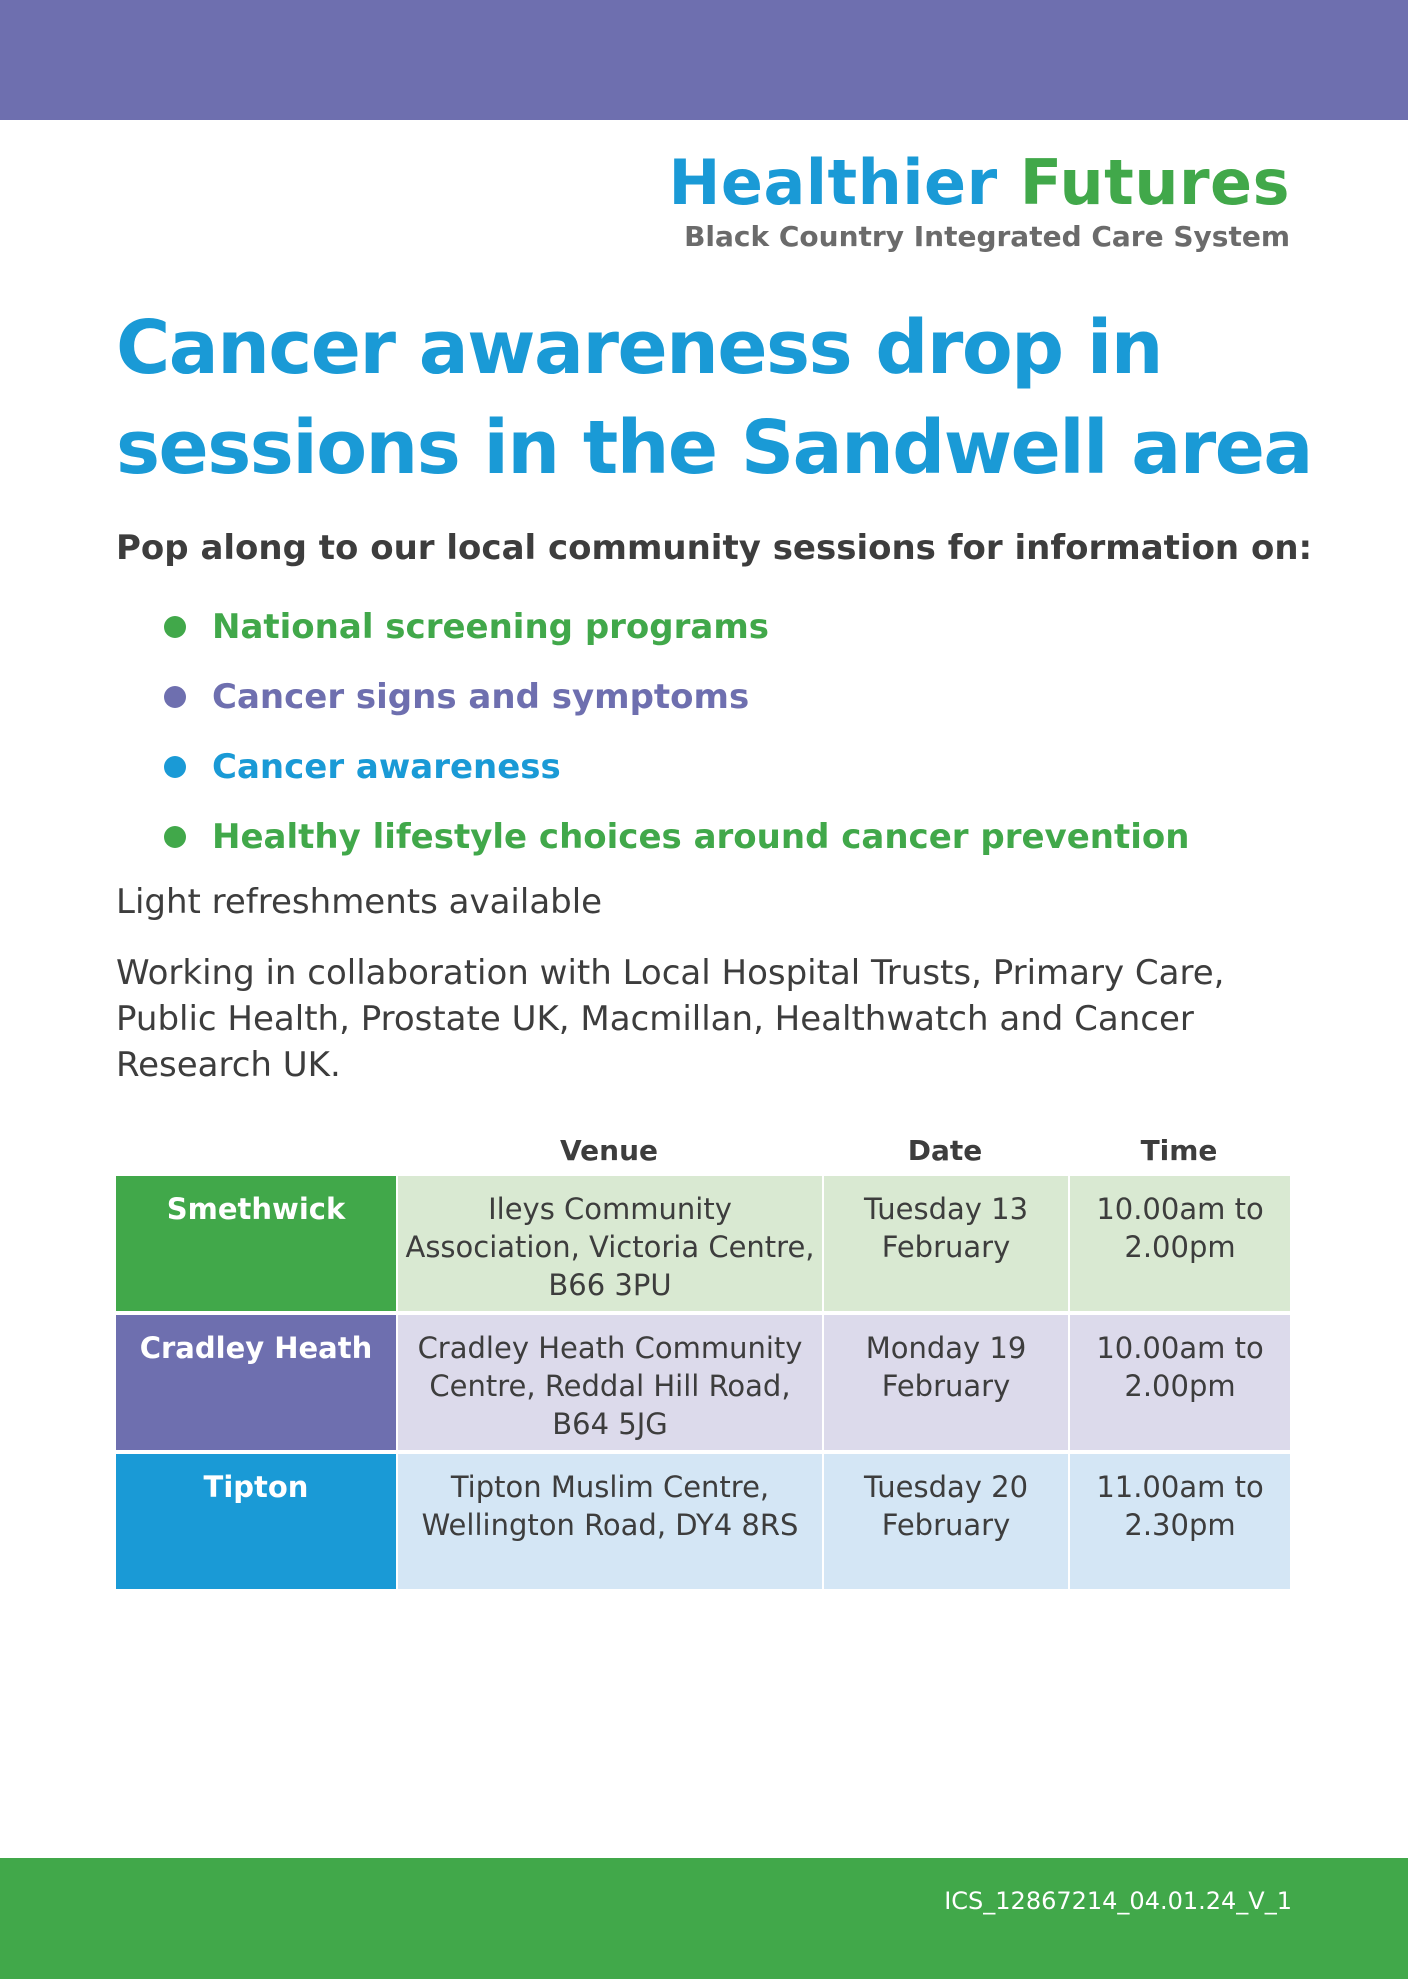 This screenshot has width=1408, height=1979. Describe the element at coordinates (833, 182) in the screenshot. I see `logo-word-healthier: Healthier` at that location.